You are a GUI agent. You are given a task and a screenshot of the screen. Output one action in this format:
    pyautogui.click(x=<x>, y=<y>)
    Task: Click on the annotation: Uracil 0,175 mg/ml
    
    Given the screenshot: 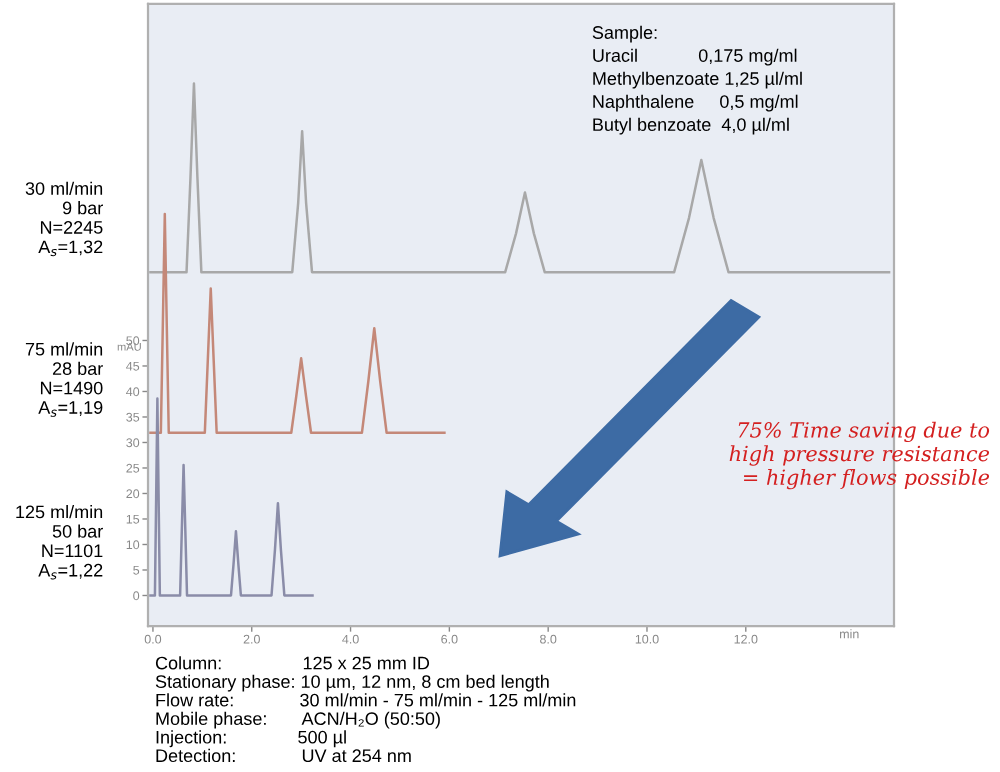 What is the action you would take?
    pyautogui.click(x=695, y=57)
    